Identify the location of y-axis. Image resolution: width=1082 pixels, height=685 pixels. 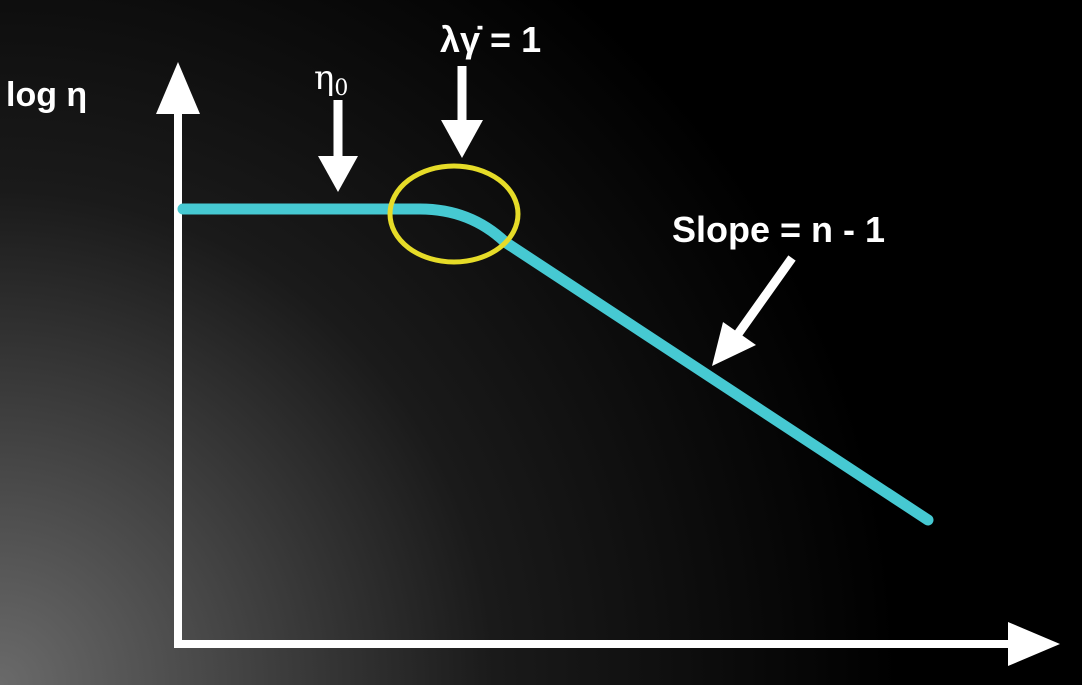
(178, 355).